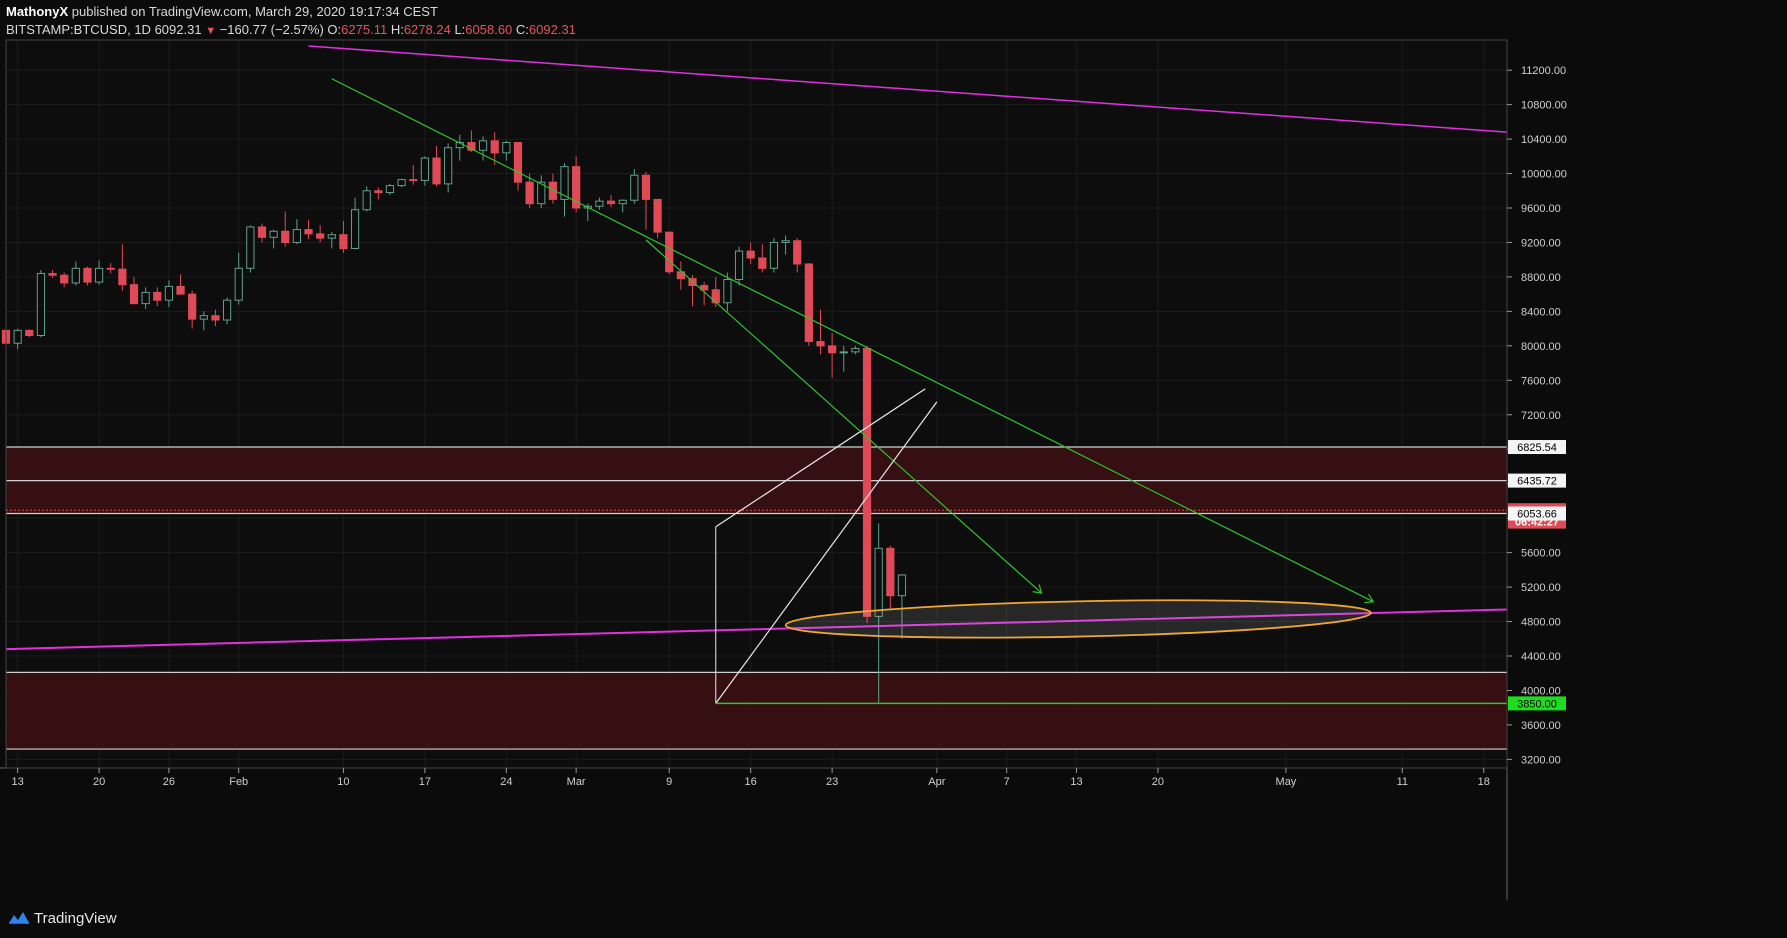 The height and width of the screenshot is (938, 1787). I want to click on x-tick-label: May, so click(1286, 782).